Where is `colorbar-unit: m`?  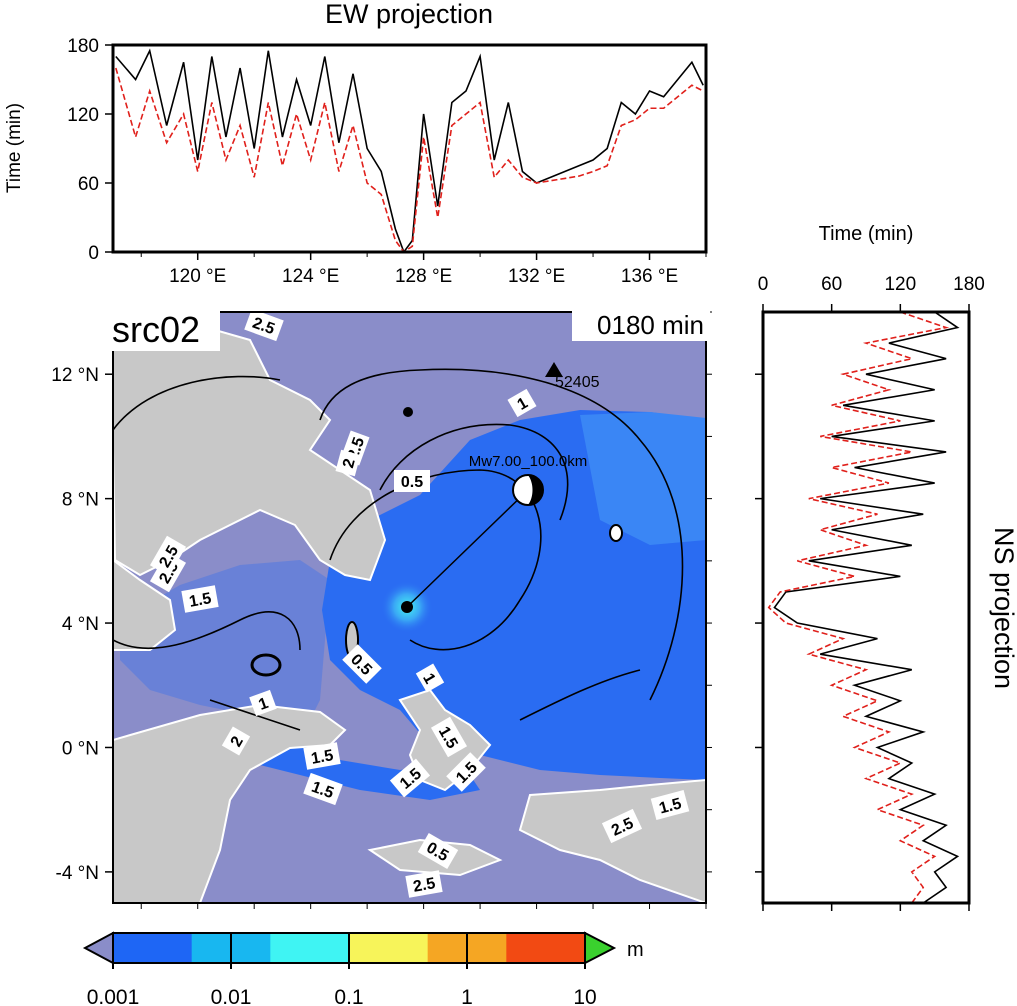
colorbar-unit: m is located at coordinates (635, 950).